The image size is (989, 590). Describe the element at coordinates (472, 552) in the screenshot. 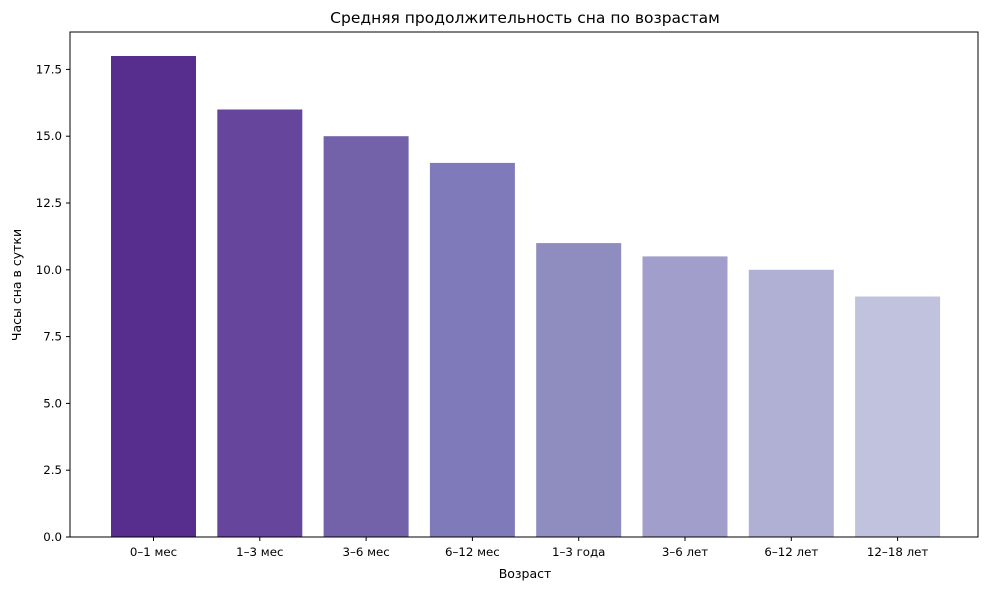

I see `x-tick-label: 6–12 мес` at that location.